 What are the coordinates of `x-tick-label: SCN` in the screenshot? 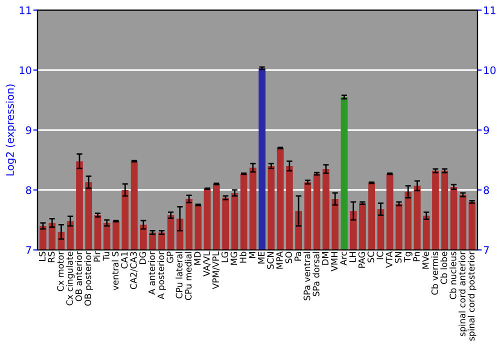 It's located at (270, 260).